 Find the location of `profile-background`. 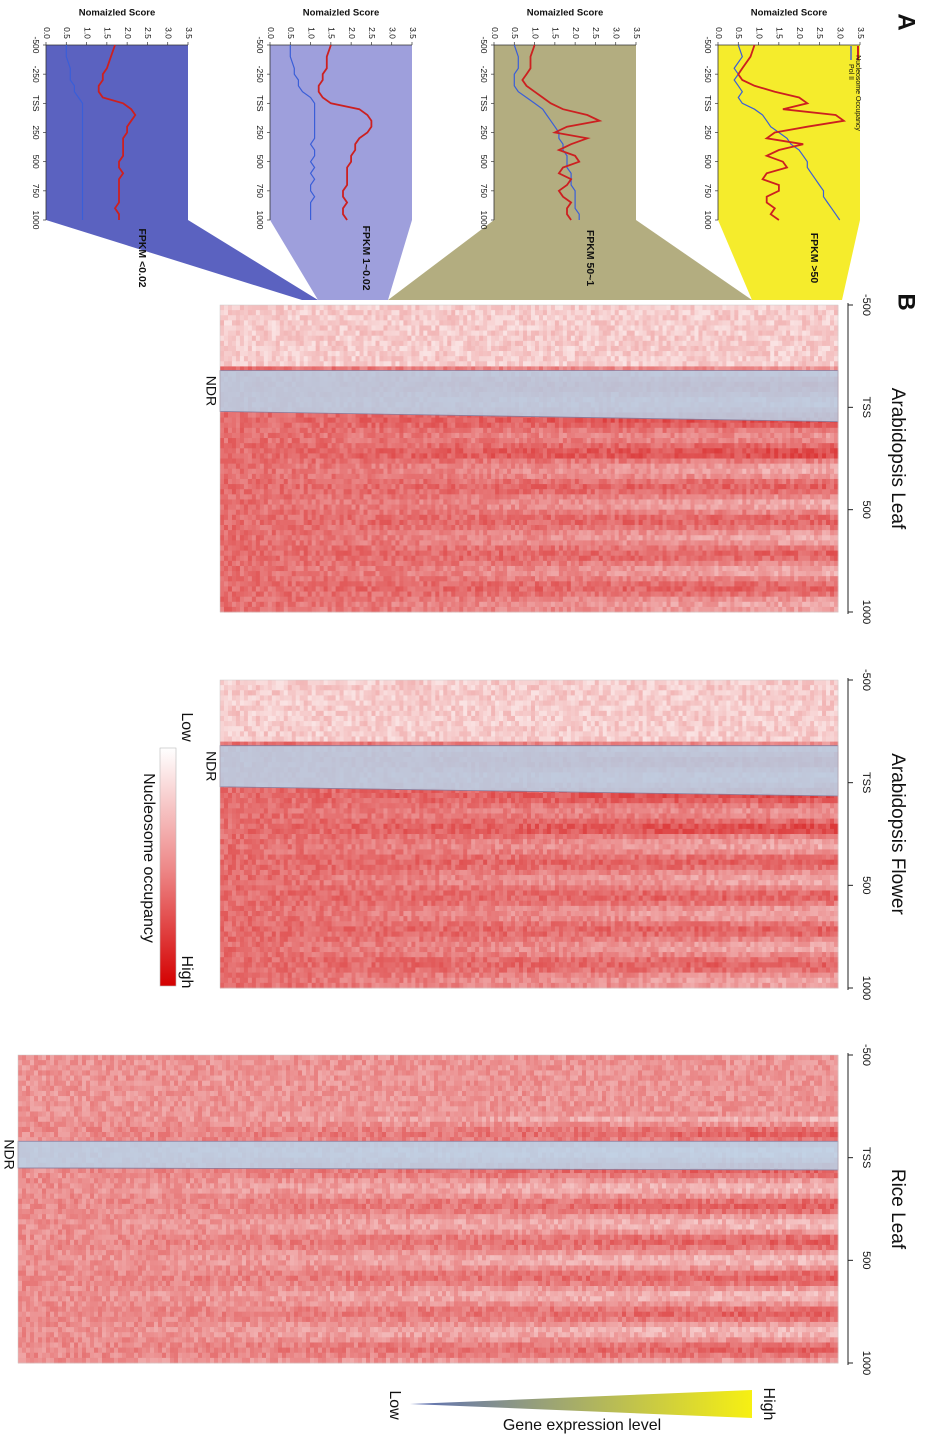

profile-background is located at coordinates (117, 132).